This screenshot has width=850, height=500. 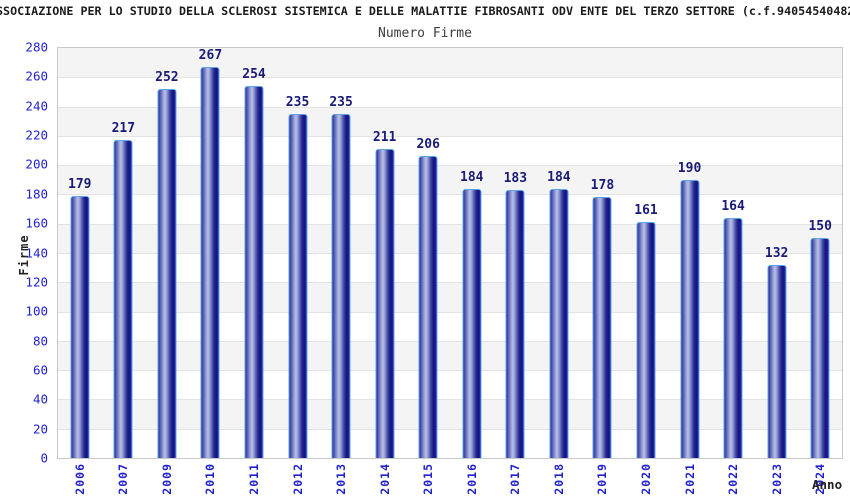 I want to click on bar-slot: 235 2012, so click(x=298, y=271).